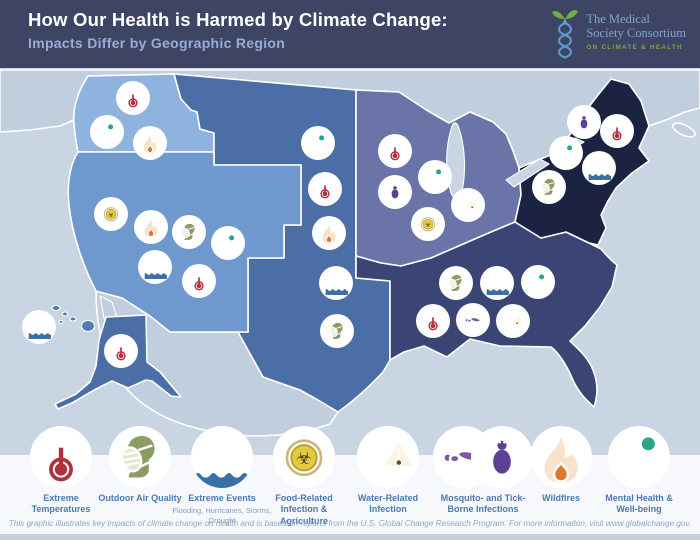  Describe the element at coordinates (222, 515) in the screenshot. I see `legend-sublabel: Flooding, Hurricanes, Storms, Drought` at that location.